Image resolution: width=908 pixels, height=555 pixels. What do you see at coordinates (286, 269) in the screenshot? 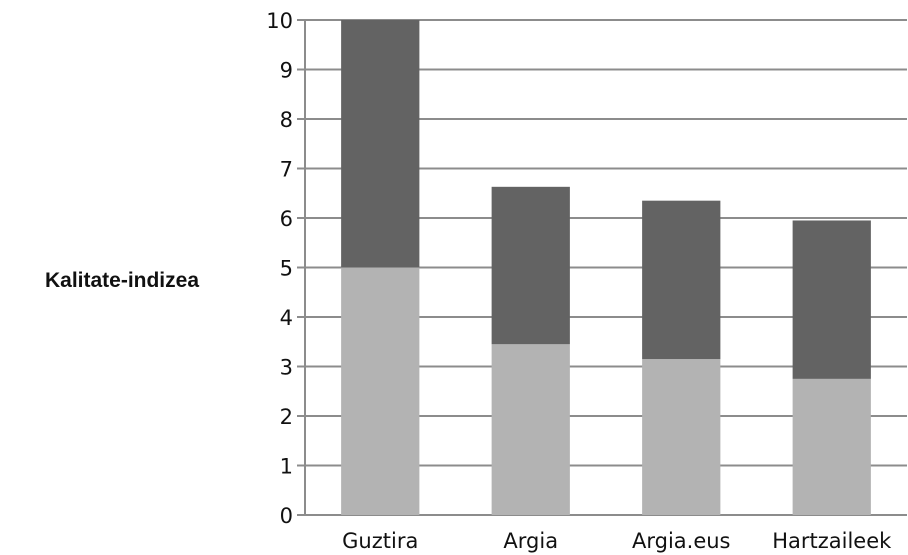
I see `y-tick-label: 5` at bounding box center [286, 269].